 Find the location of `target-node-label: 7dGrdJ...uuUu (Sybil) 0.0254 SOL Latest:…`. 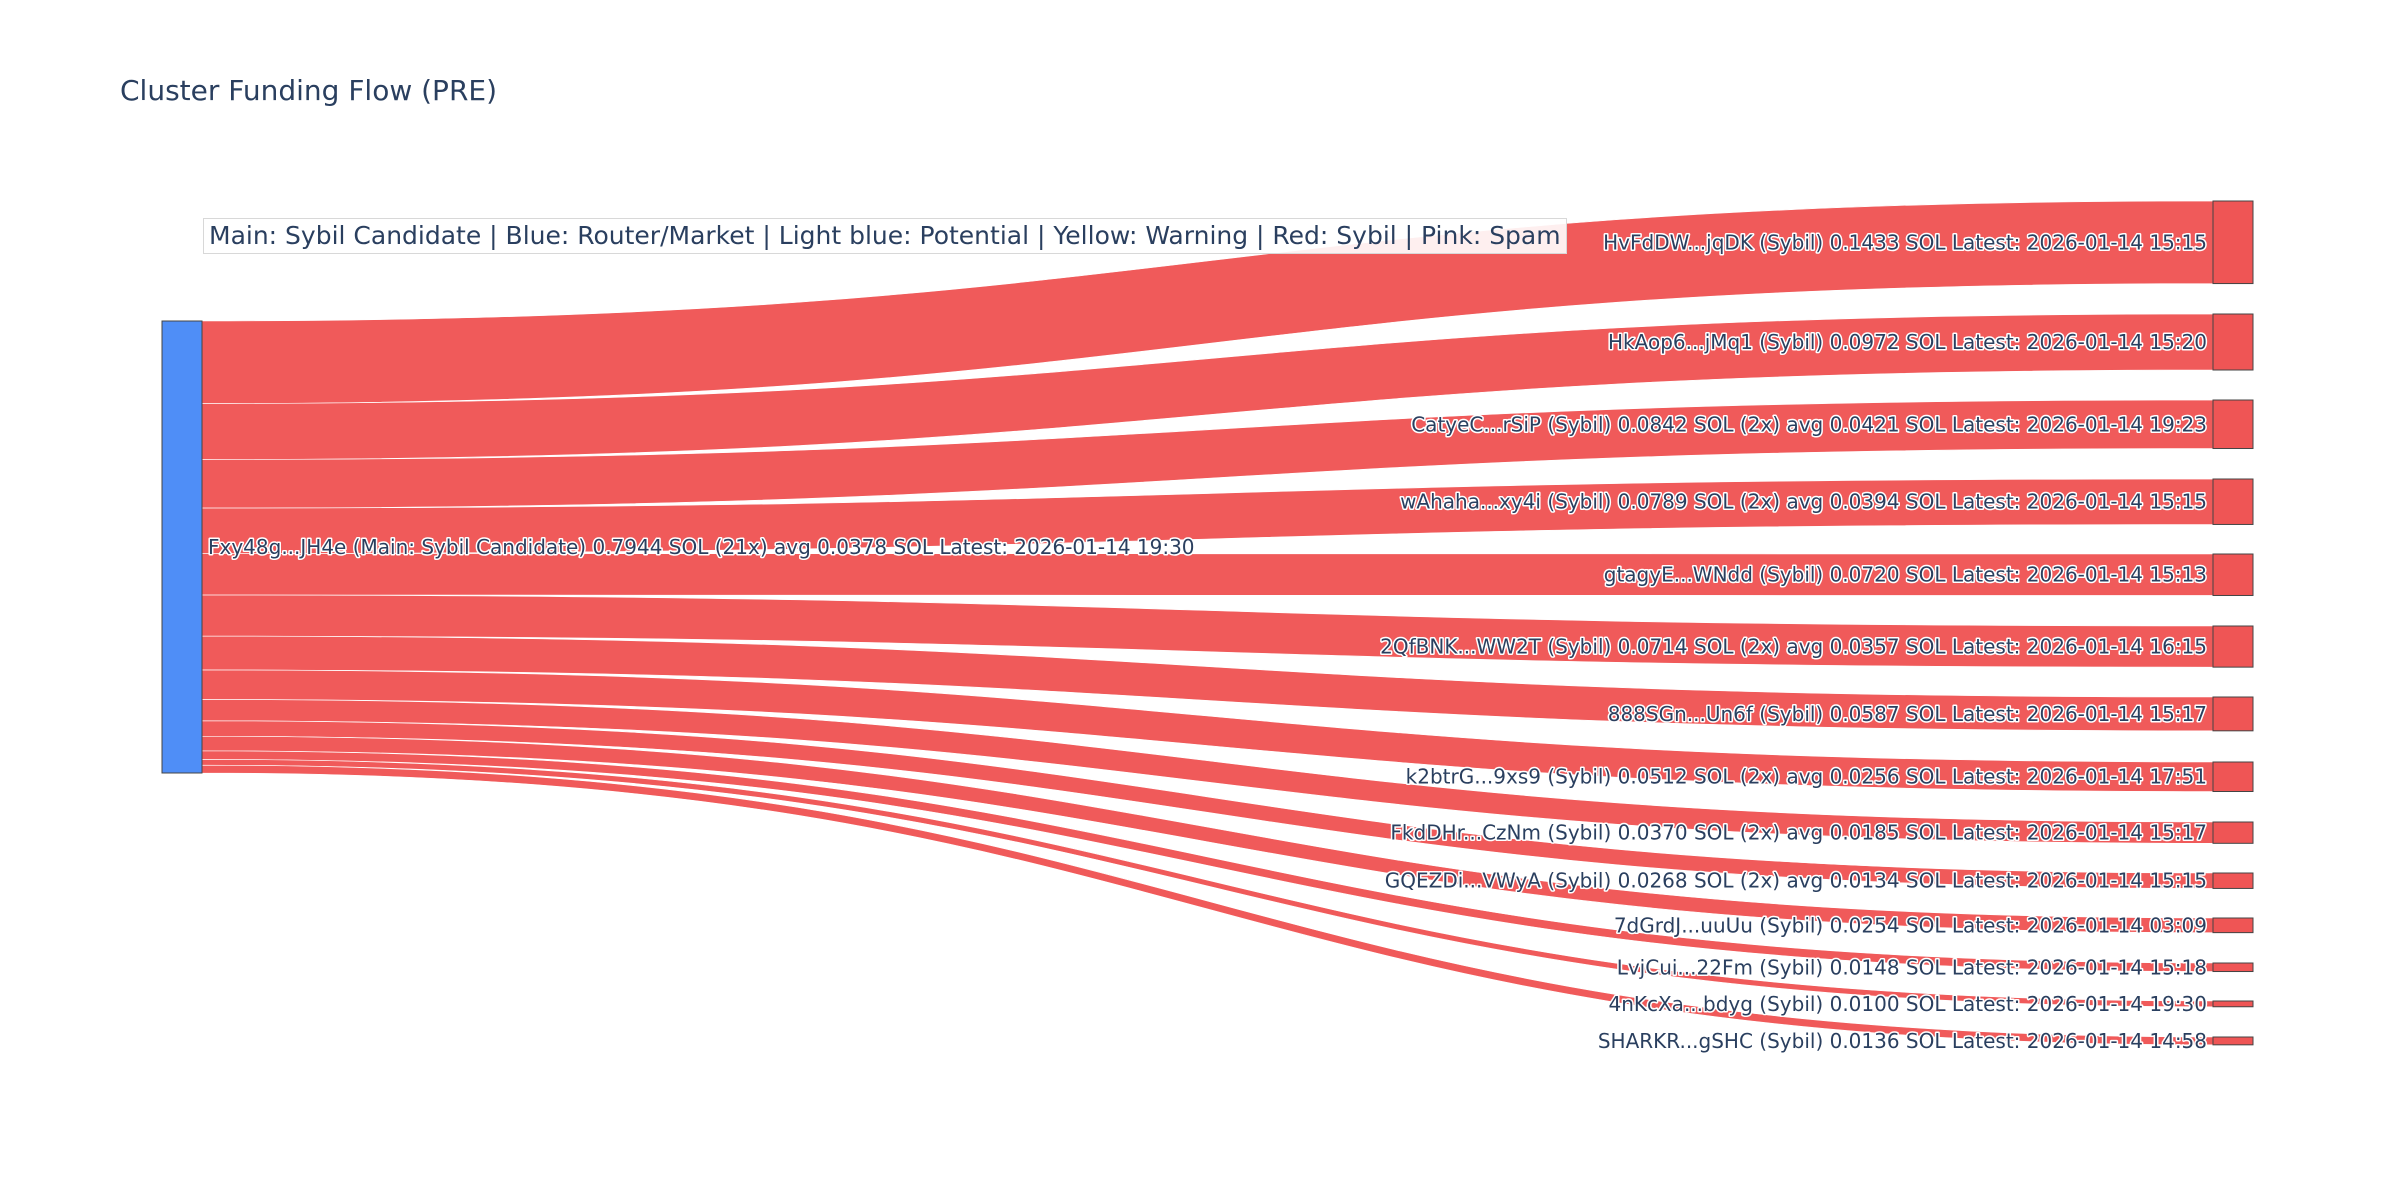

target-node-label: 7dGrdJ...uuUu (Sybil) 0.0254 SOL Latest:… is located at coordinates (1910, 925).